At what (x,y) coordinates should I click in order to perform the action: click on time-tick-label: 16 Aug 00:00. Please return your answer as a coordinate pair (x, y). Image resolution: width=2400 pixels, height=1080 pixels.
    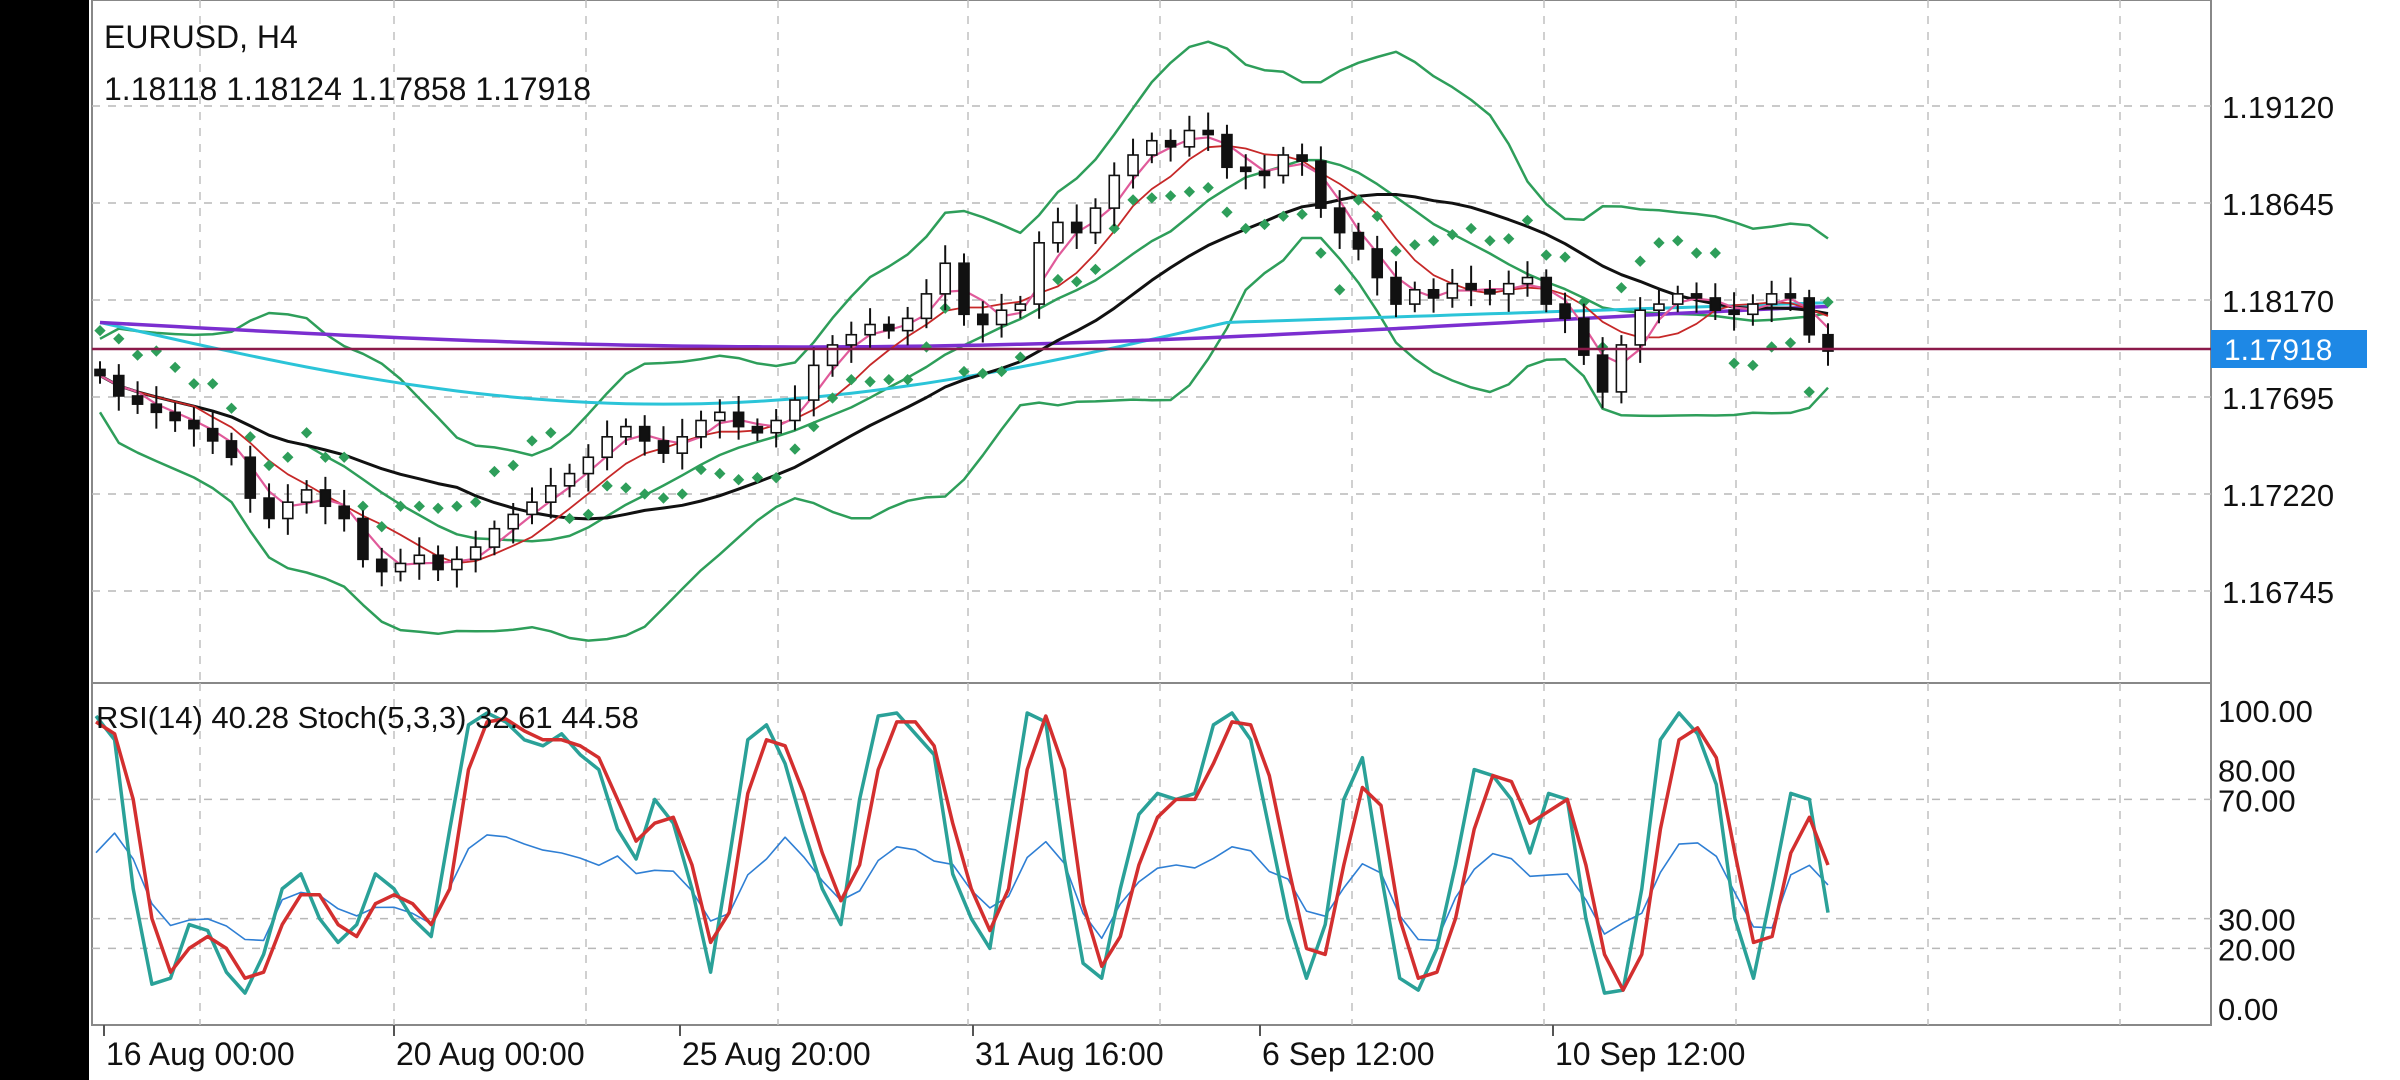
    Looking at the image, I should click on (200, 1054).